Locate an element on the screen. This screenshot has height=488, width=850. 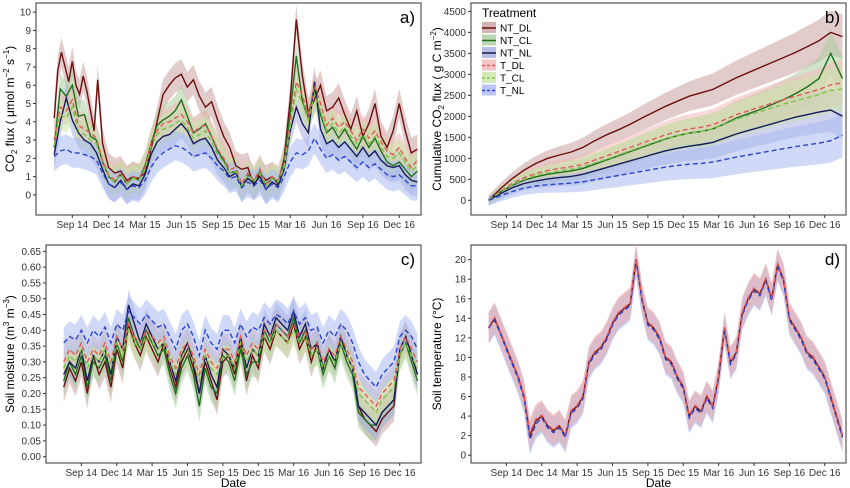
legend-label-T_DL: T_DL is located at coordinates (512, 66).